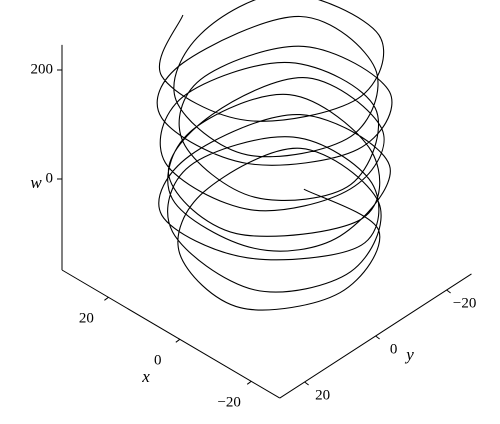  I want to click on x-axis-label: x, so click(145, 376).